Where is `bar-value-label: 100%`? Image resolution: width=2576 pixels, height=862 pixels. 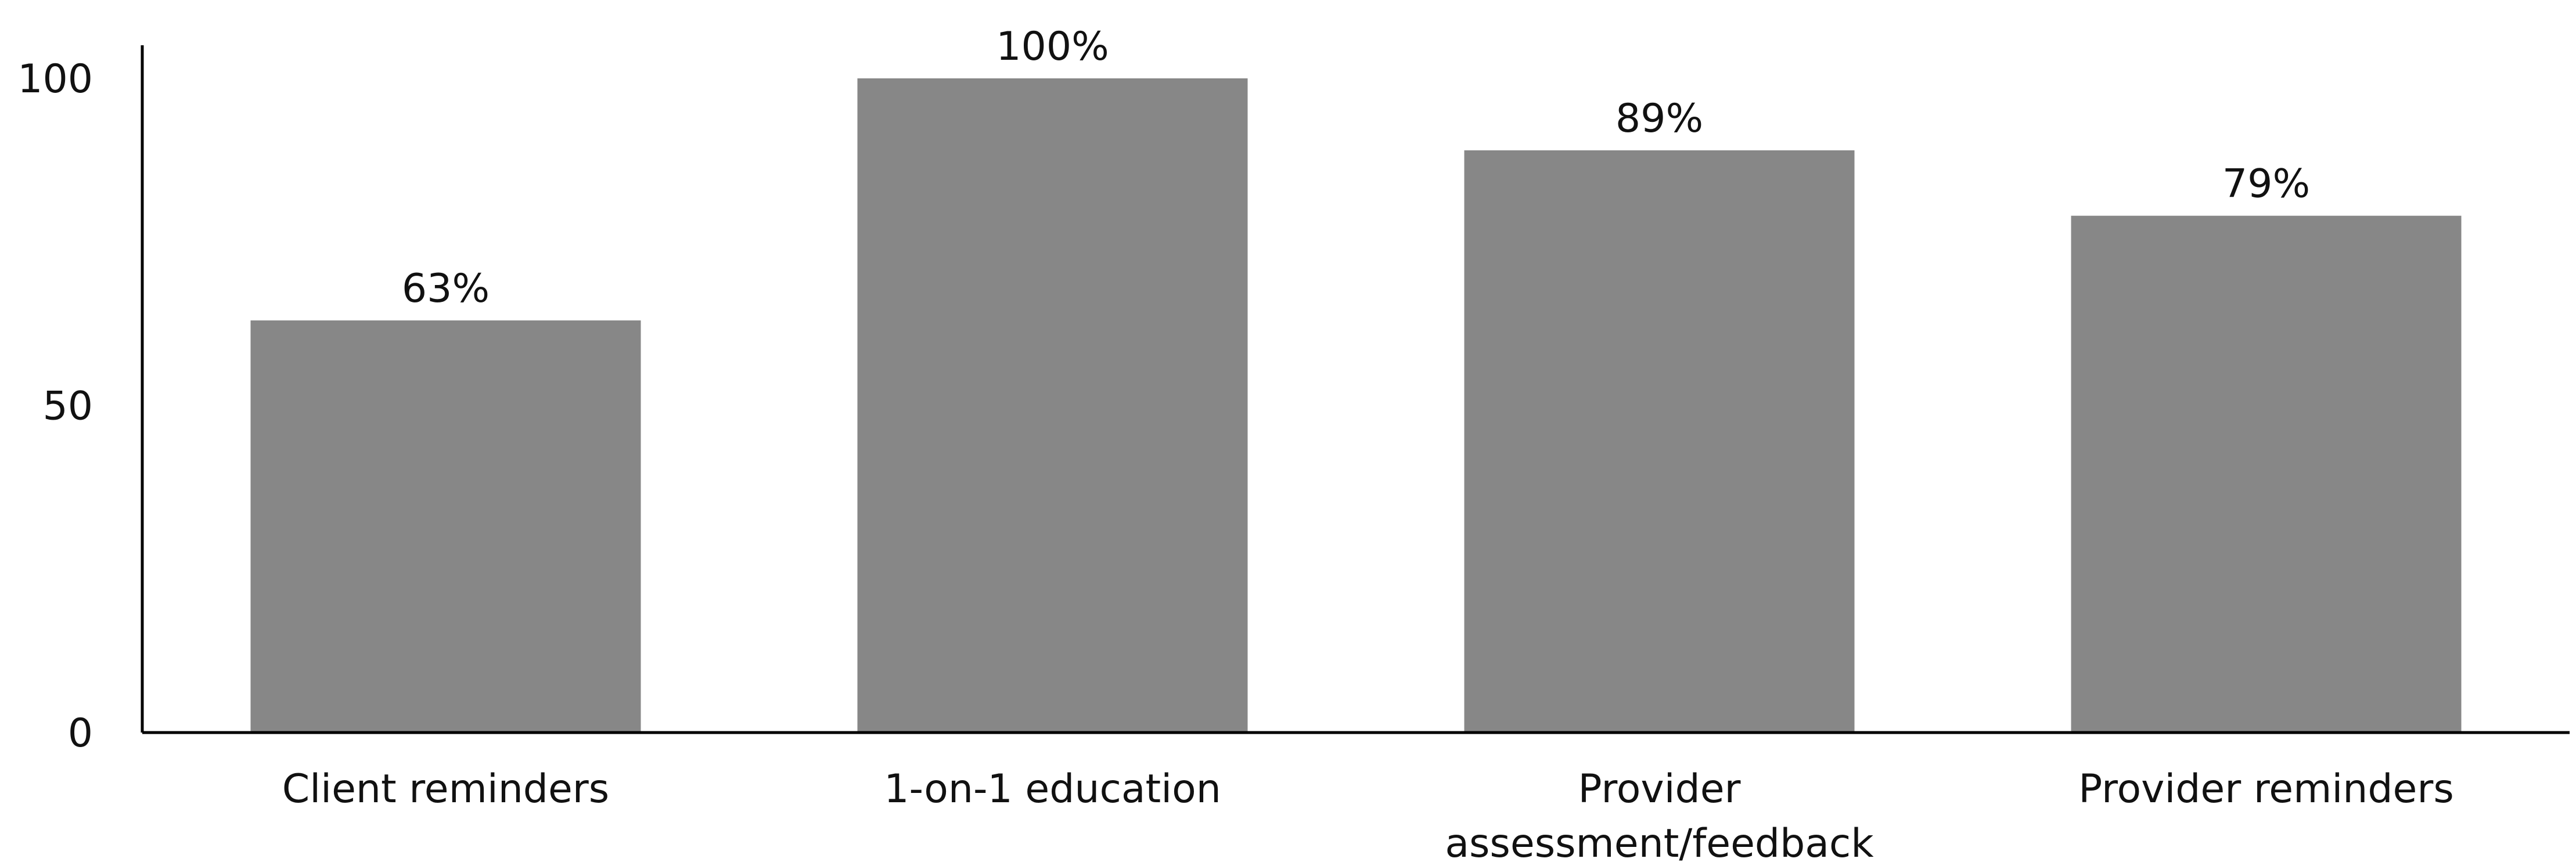 bar-value-label: 100% is located at coordinates (1052, 47).